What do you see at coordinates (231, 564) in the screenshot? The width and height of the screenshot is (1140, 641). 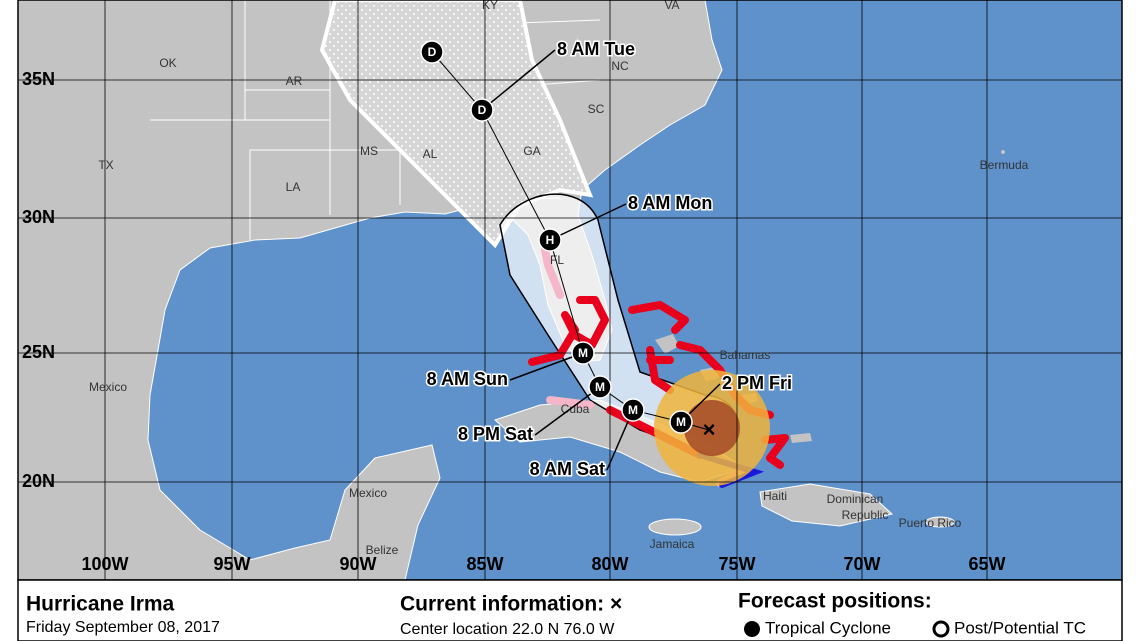 I see `longitude-label: 95W` at bounding box center [231, 564].